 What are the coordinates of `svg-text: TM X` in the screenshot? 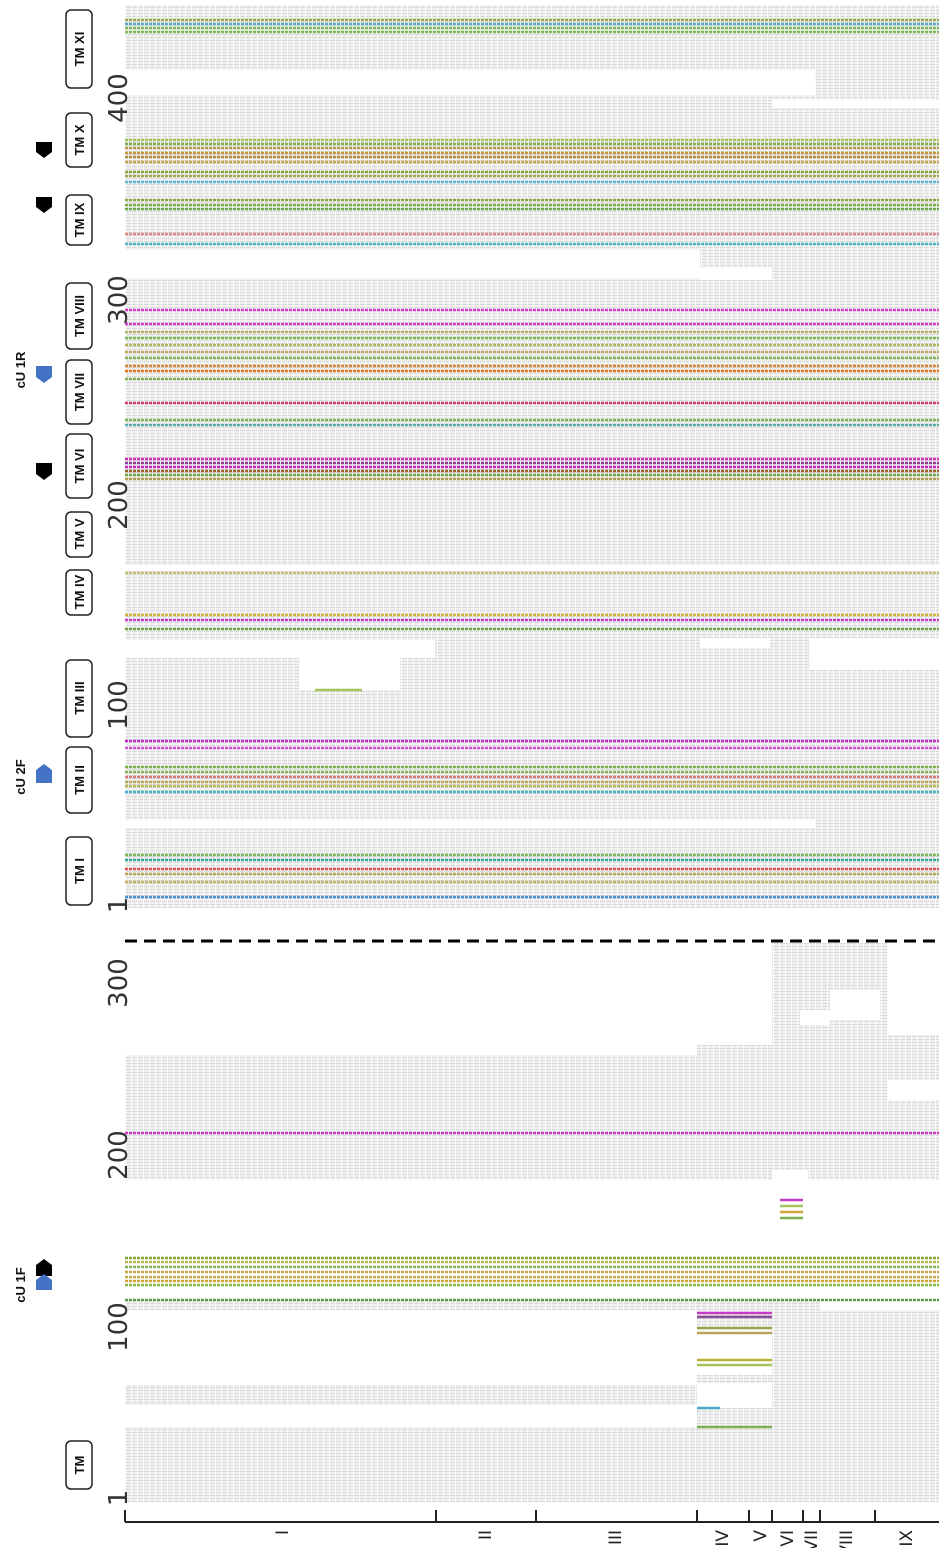 It's located at (79, 139).